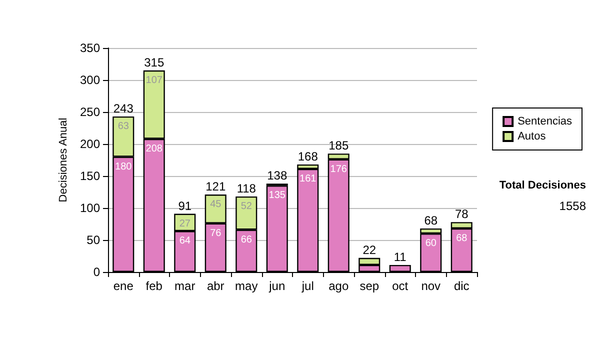 The image size is (600, 340). Describe the element at coordinates (246, 240) in the screenshot. I see `data-label: 66` at that location.